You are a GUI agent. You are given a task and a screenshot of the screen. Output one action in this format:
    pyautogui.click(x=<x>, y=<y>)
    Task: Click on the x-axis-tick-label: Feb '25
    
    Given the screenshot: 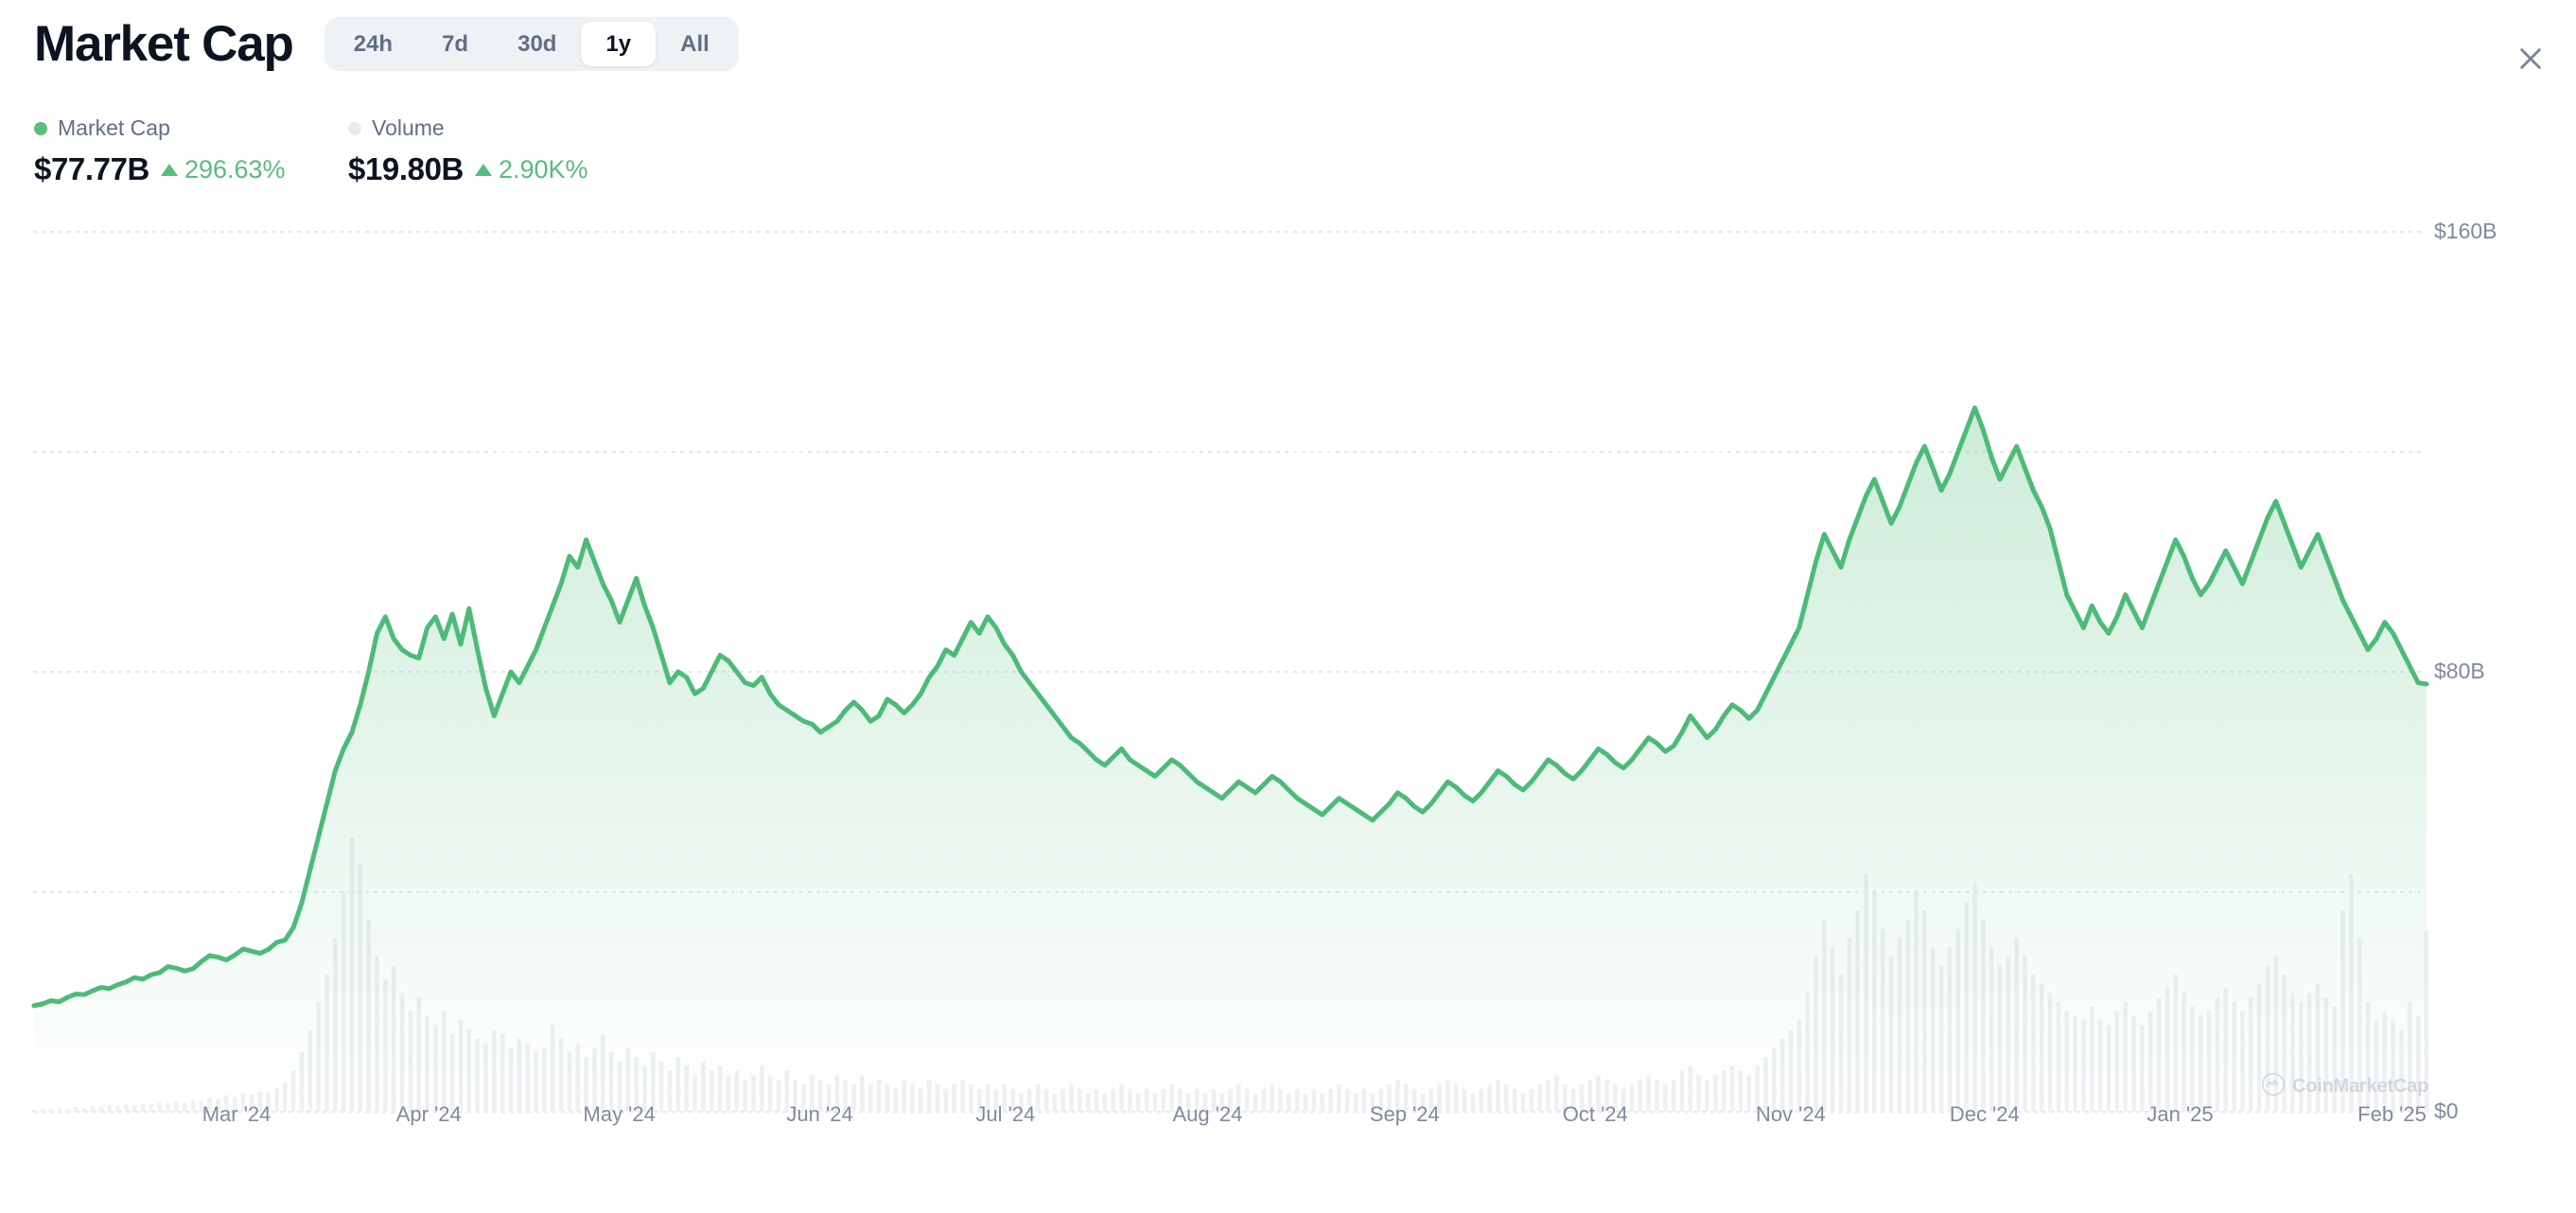 What is the action you would take?
    pyautogui.click(x=2392, y=1114)
    